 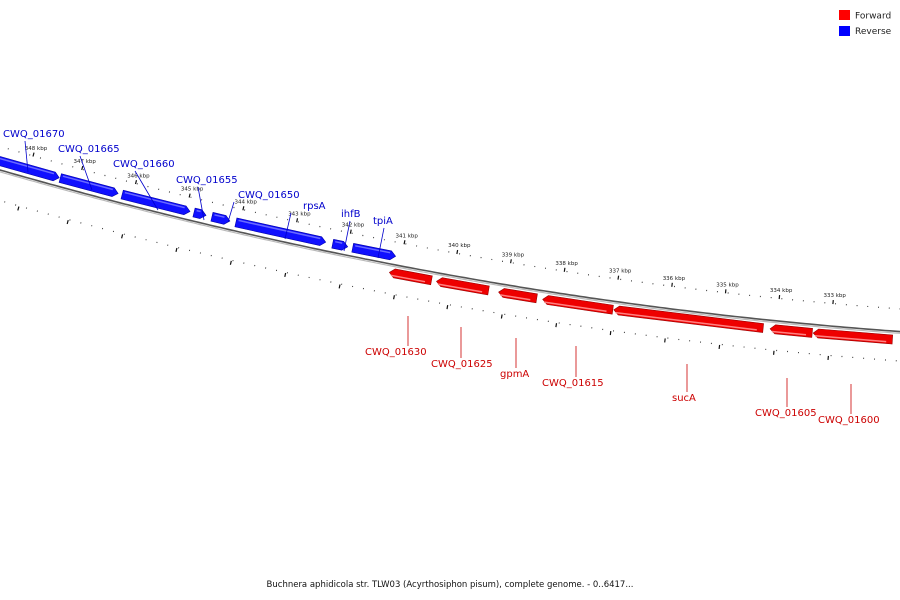 I want to click on gene-label: ihfB, so click(x=351, y=230).